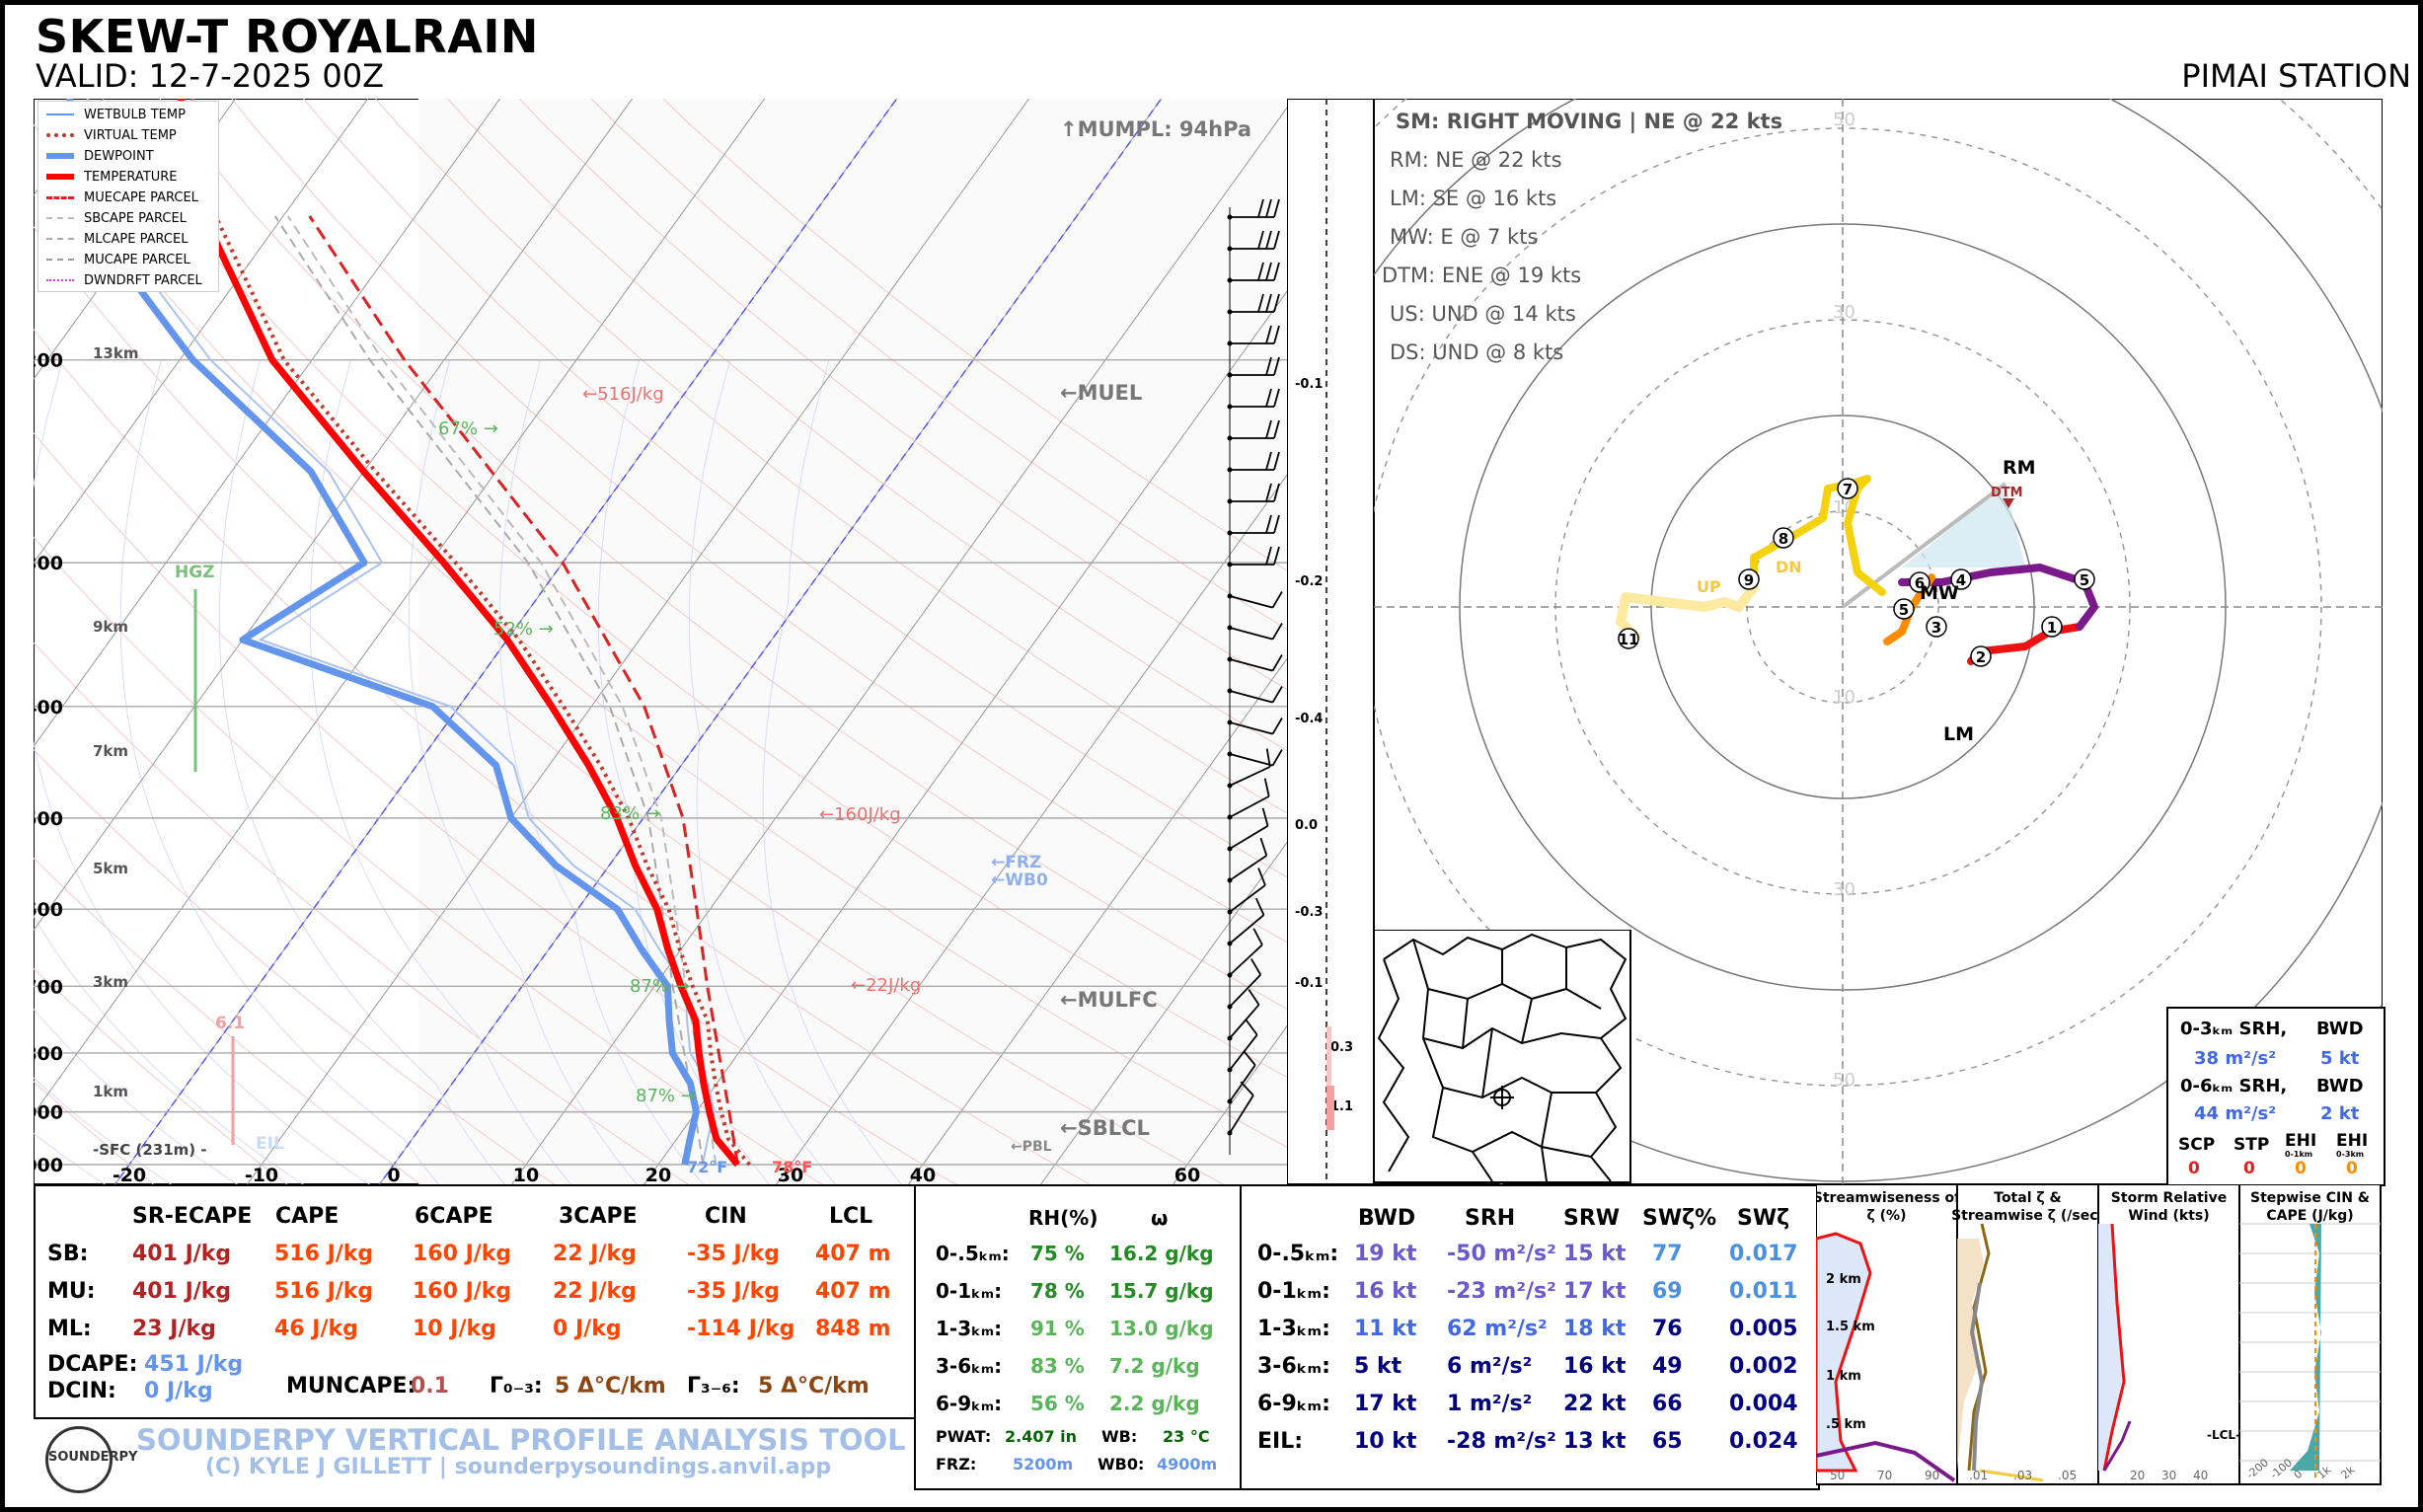 The height and width of the screenshot is (1512, 2423). I want to click on wb0-label: WB0:, so click(1122, 1465).